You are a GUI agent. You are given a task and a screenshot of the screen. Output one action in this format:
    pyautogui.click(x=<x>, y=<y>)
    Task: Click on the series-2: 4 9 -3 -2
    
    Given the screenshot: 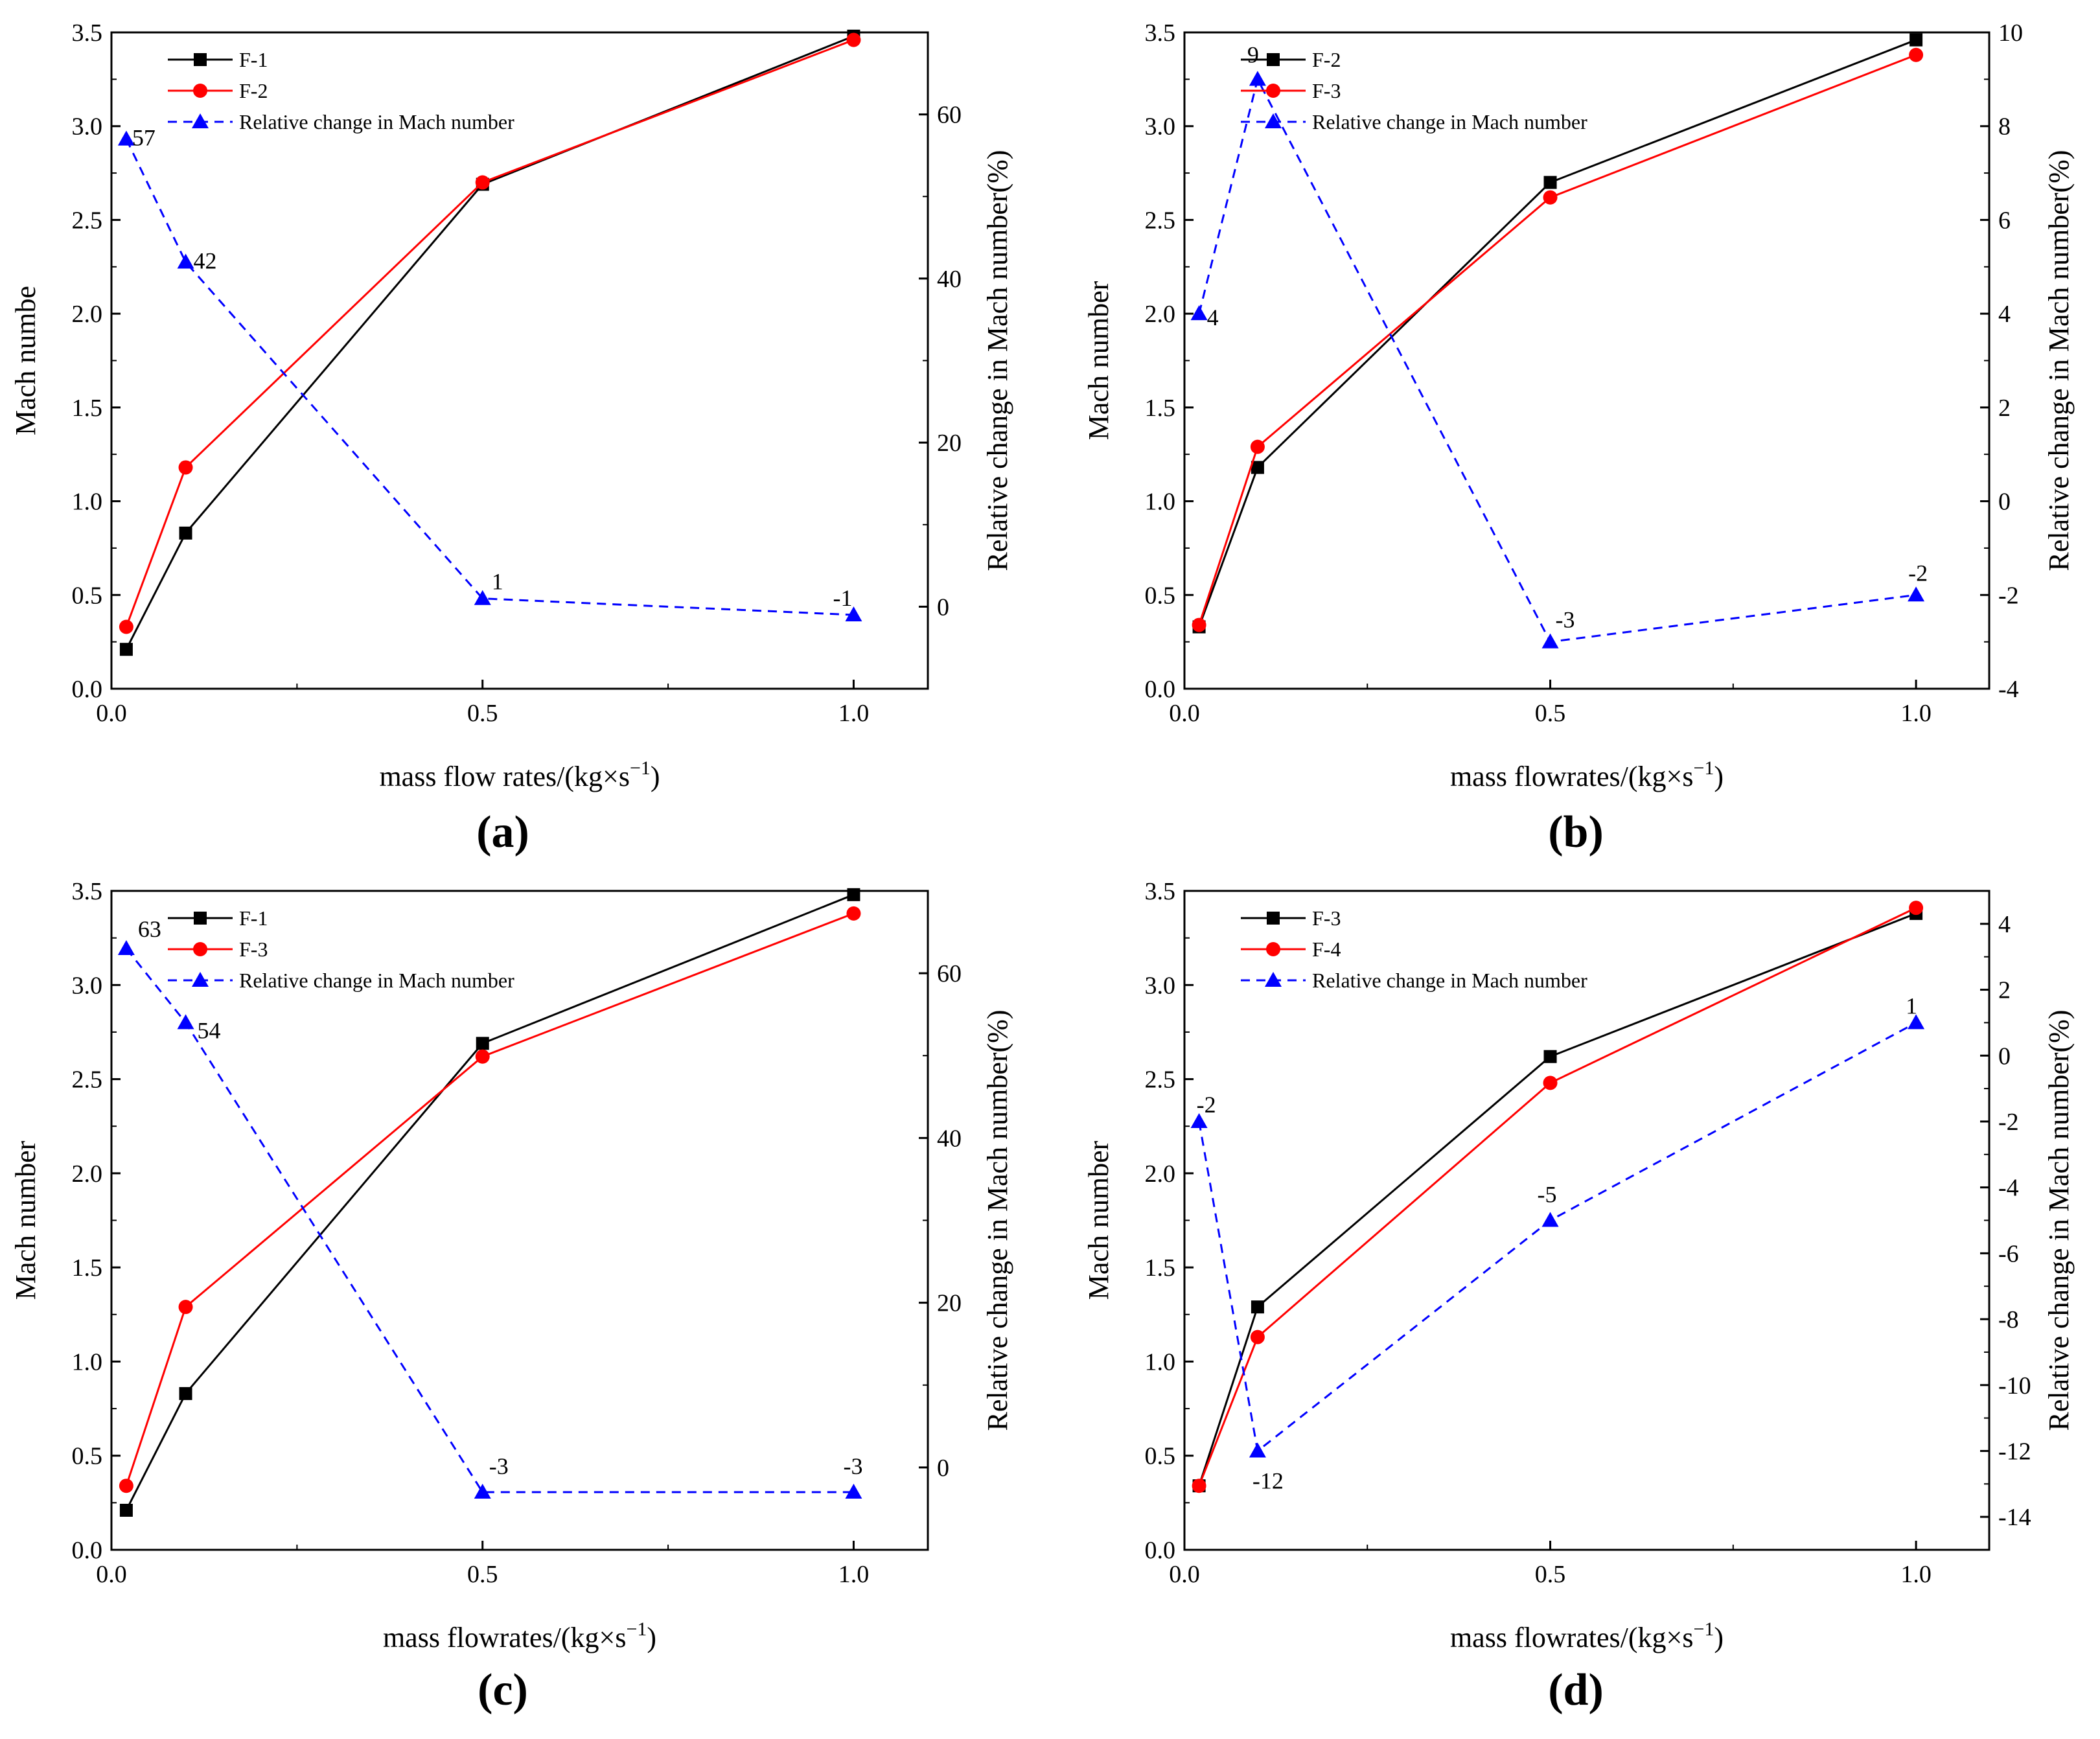 What is the action you would take?
    pyautogui.click(x=1559, y=345)
    